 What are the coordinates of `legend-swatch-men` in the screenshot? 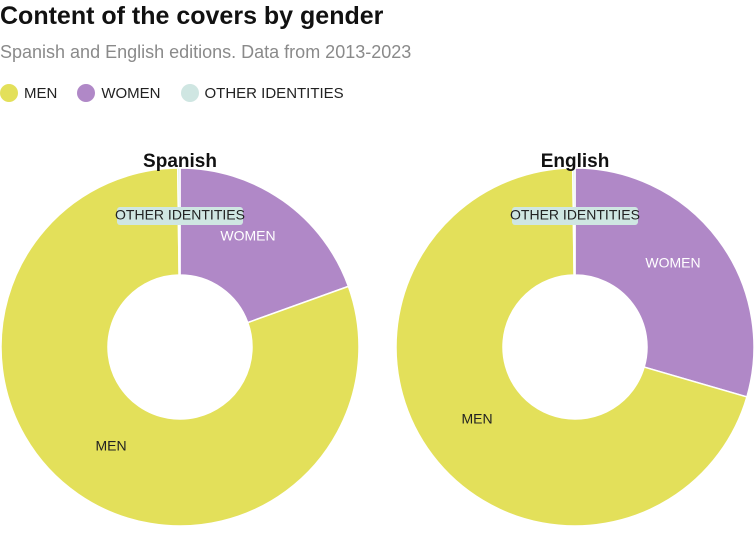 It's located at (9, 93).